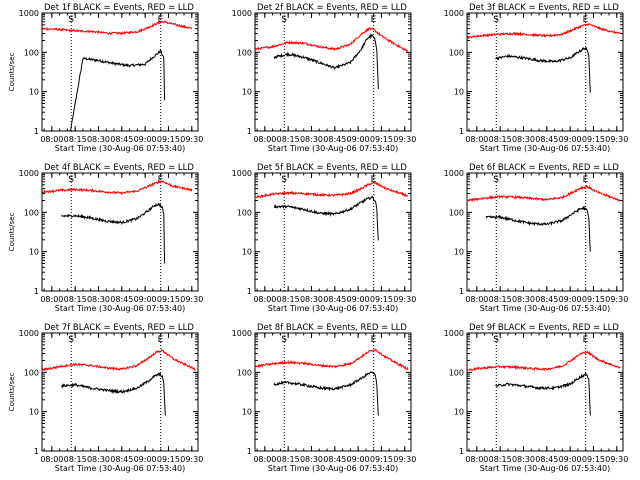  Describe the element at coordinates (544, 168) in the screenshot. I see `panel-title: Det 6f BLACK = Events, RED = LLD` at that location.